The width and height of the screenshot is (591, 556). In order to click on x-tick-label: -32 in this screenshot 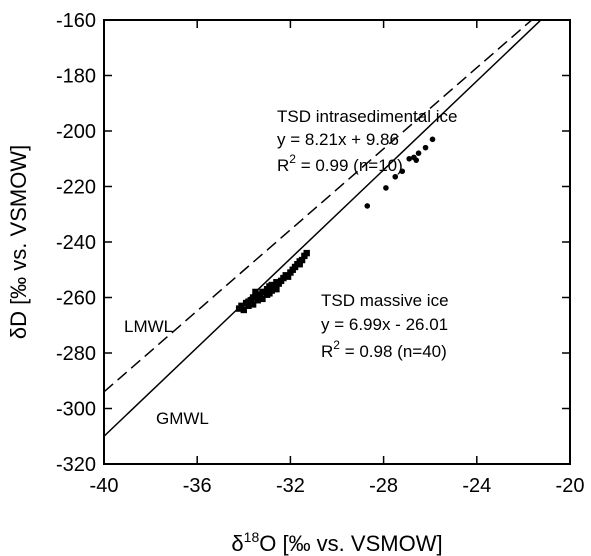, I will do `click(290, 486)`.